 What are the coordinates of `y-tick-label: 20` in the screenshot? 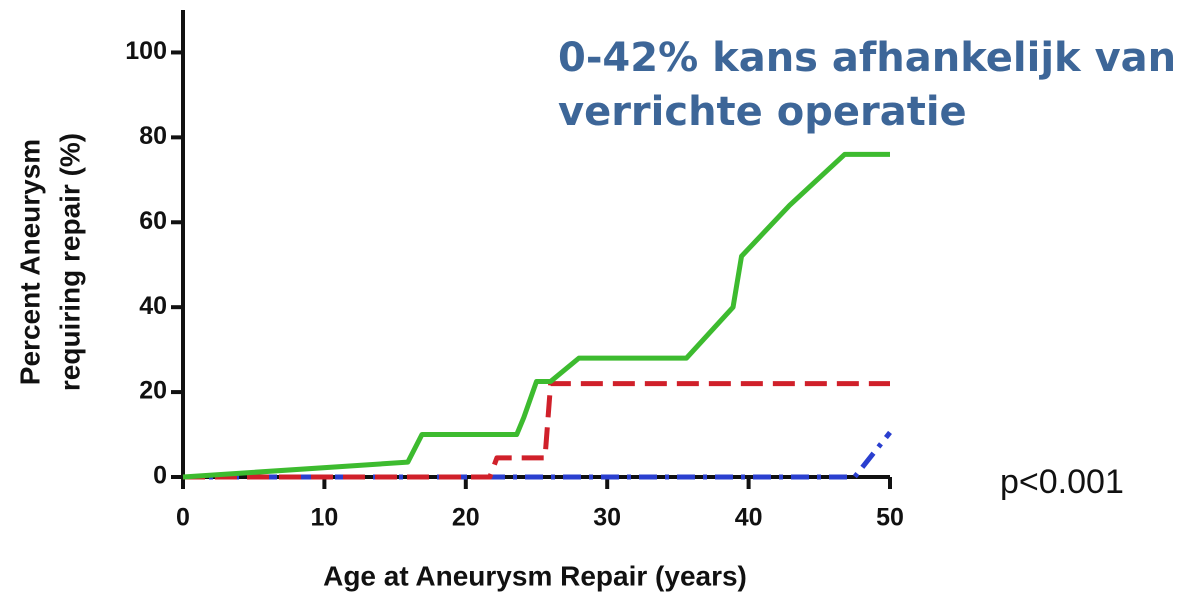 It's located at (153, 391).